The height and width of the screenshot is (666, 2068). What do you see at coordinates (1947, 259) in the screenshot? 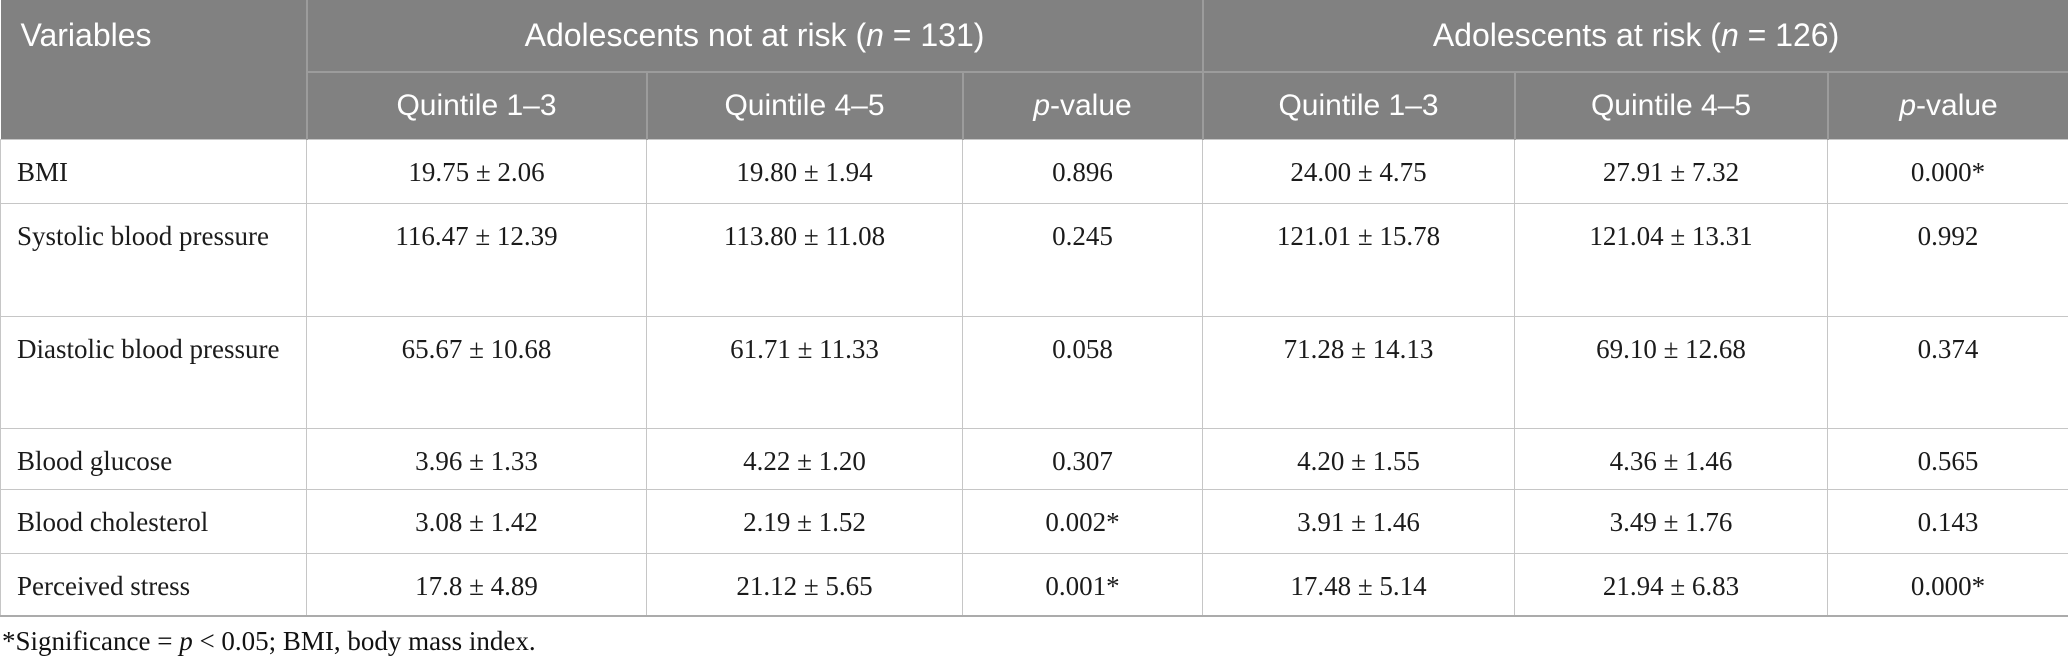
I see `table-cell: 0.992` at bounding box center [1947, 259].